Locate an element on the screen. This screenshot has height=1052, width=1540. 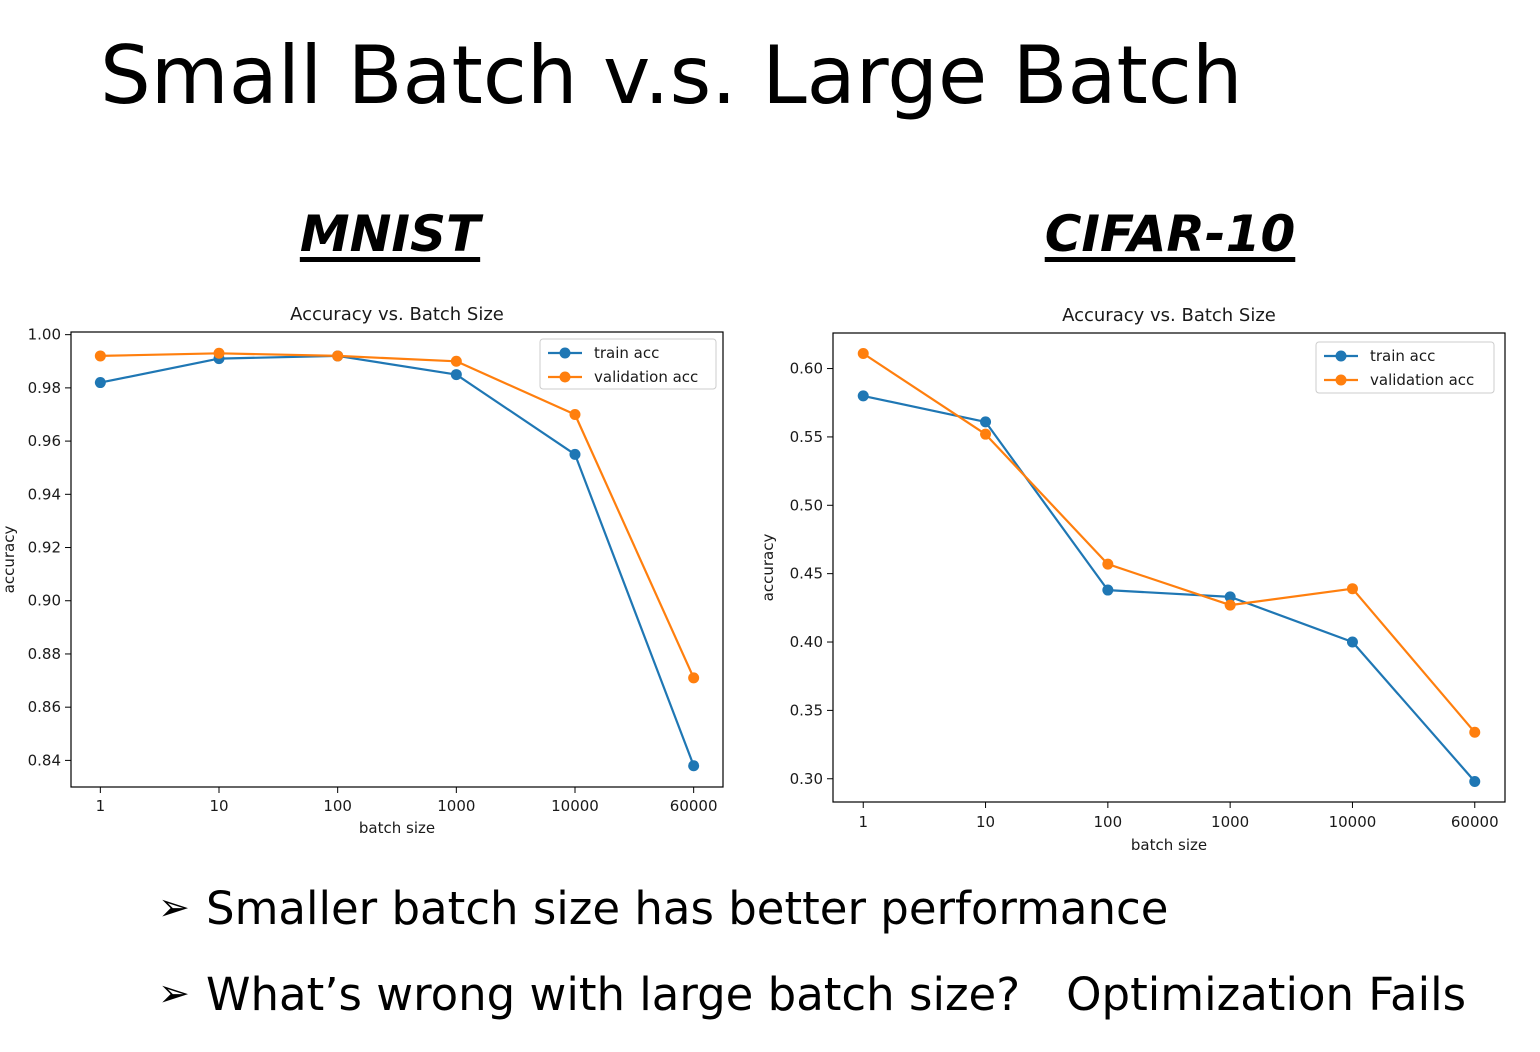
cifar10-heading: CIFAR-10 is located at coordinates (1170, 234).